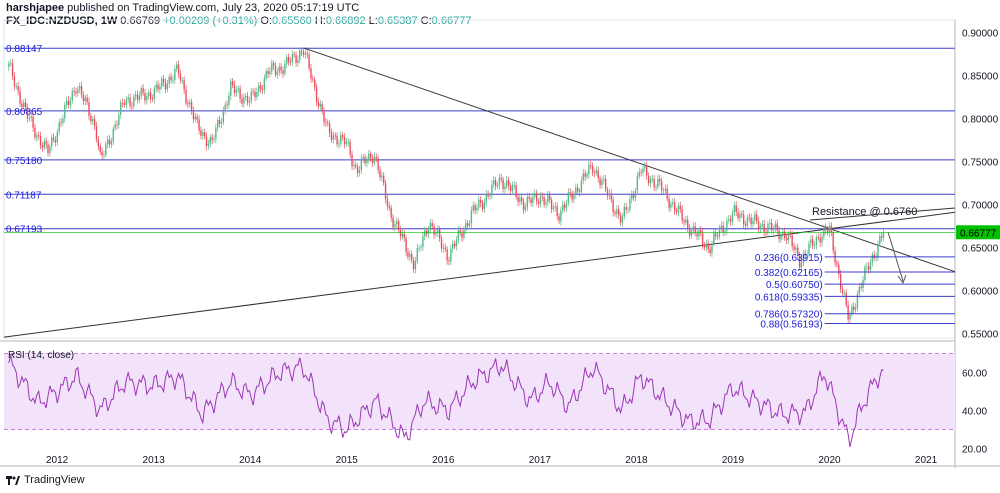  Describe the element at coordinates (35, 8) in the screenshot. I see `publisher-name: harshjapee` at that location.